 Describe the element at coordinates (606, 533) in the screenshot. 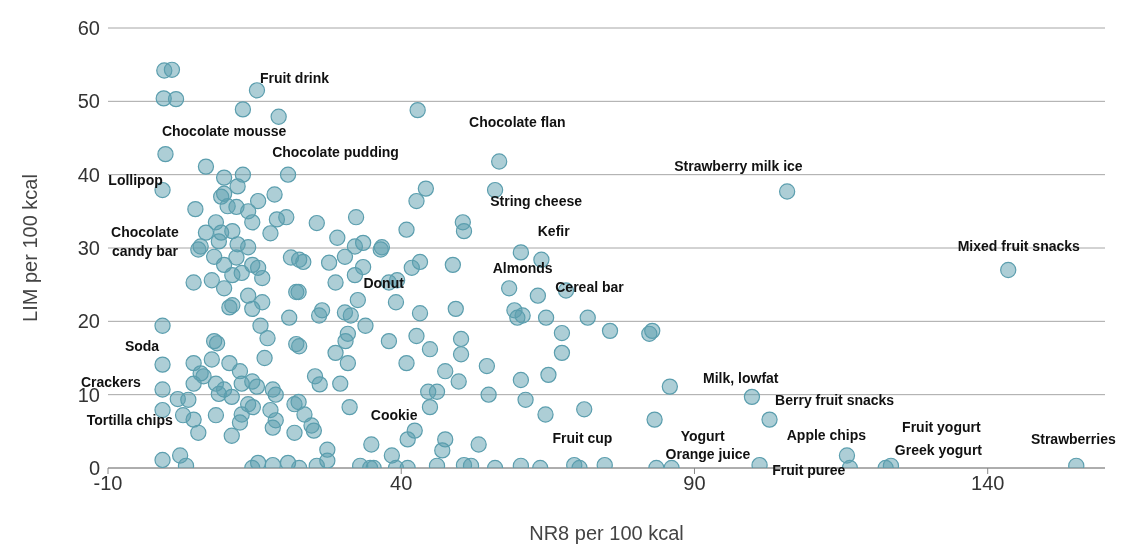

I see `x-axis-title: NR8 per 100 kcal` at that location.